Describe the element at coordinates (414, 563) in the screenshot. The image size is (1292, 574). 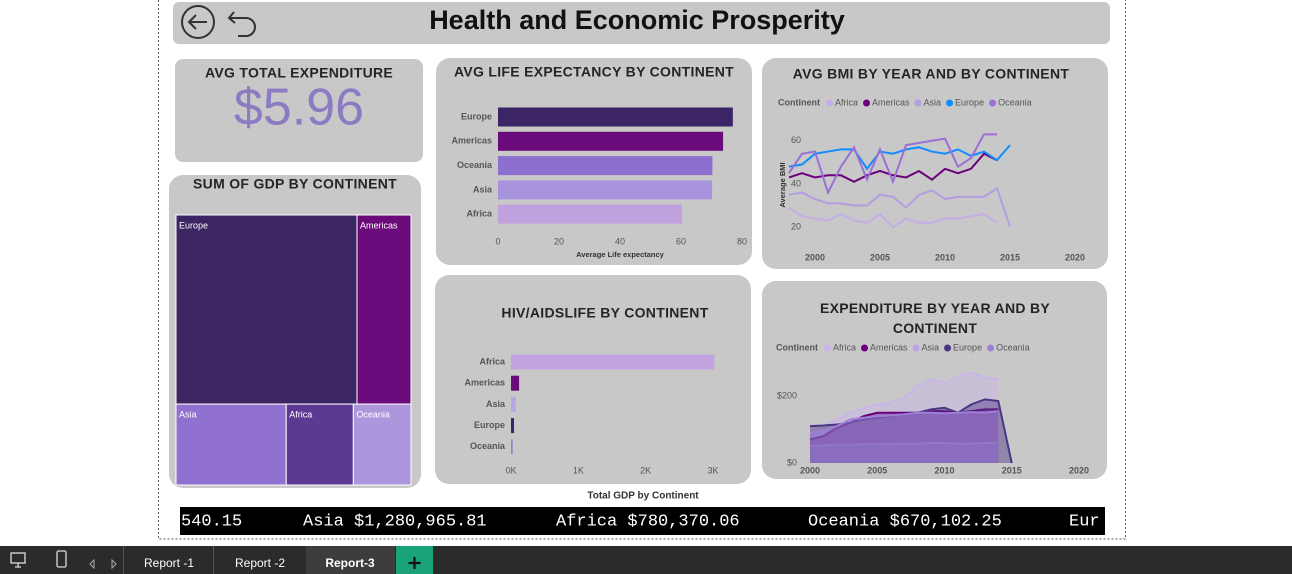
I see `add-icon` at that location.